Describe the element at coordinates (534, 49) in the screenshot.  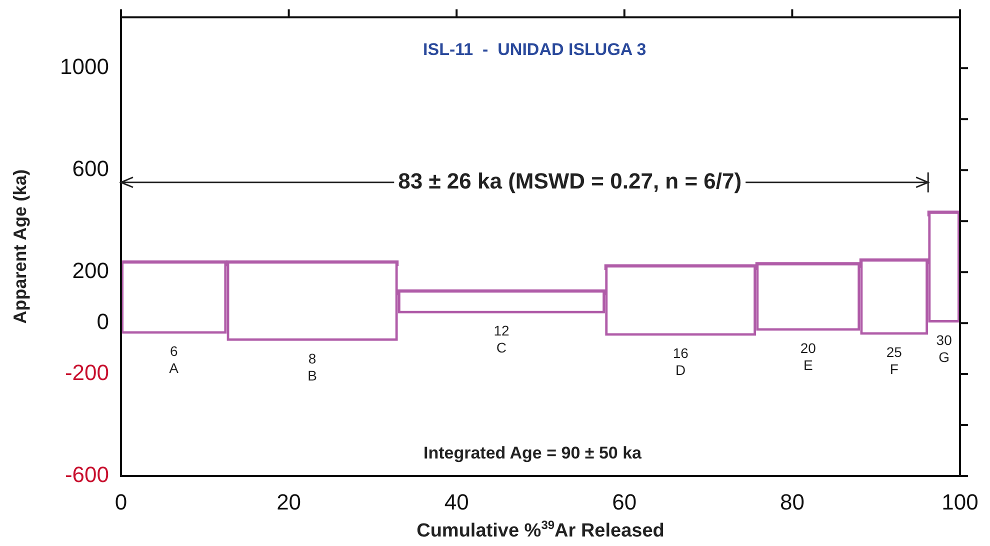
I see `text: ISL-11 - UNIDAD ISLUGA 3` at that location.